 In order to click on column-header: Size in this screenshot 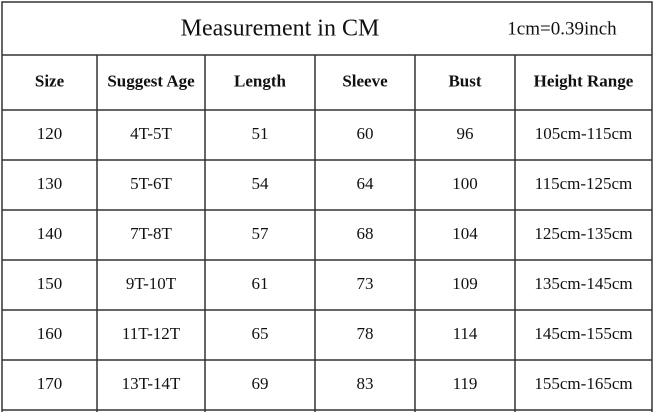, I will do `click(50, 80)`.